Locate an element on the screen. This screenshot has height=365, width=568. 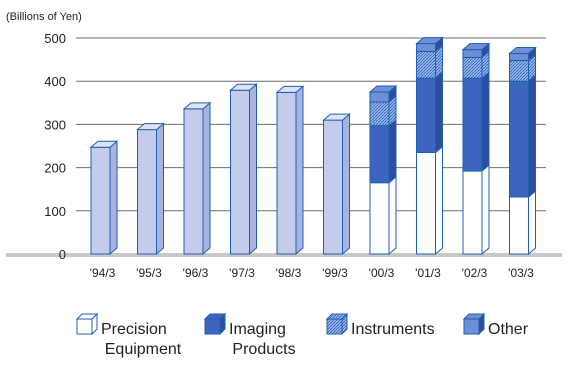
legend-label: Other is located at coordinates (508, 329).